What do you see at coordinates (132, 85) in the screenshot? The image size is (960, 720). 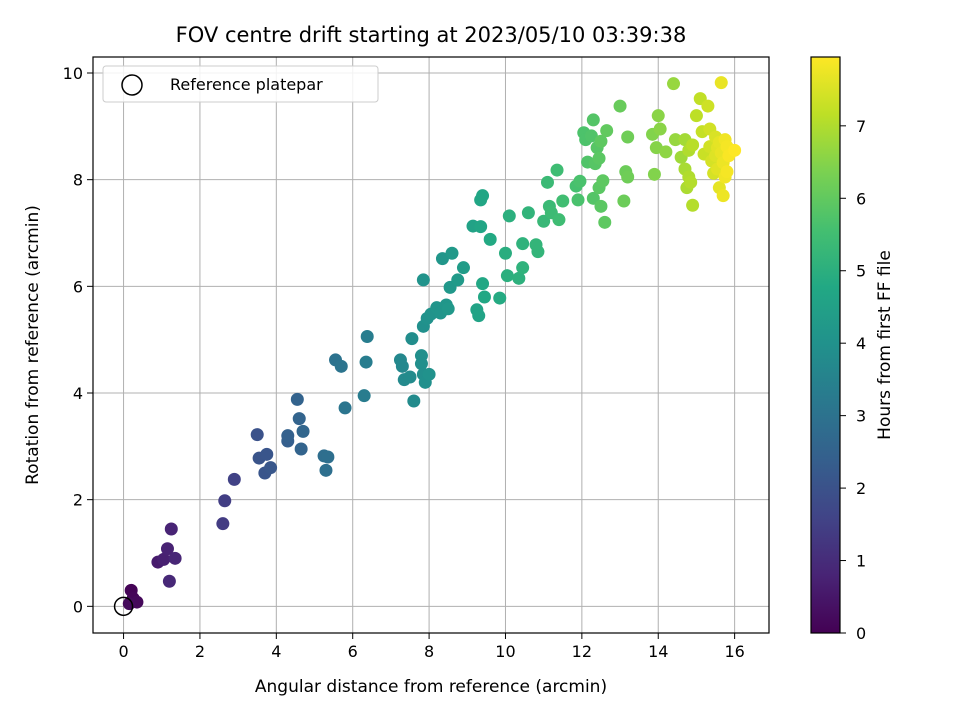 I see `legend-marker` at bounding box center [132, 85].